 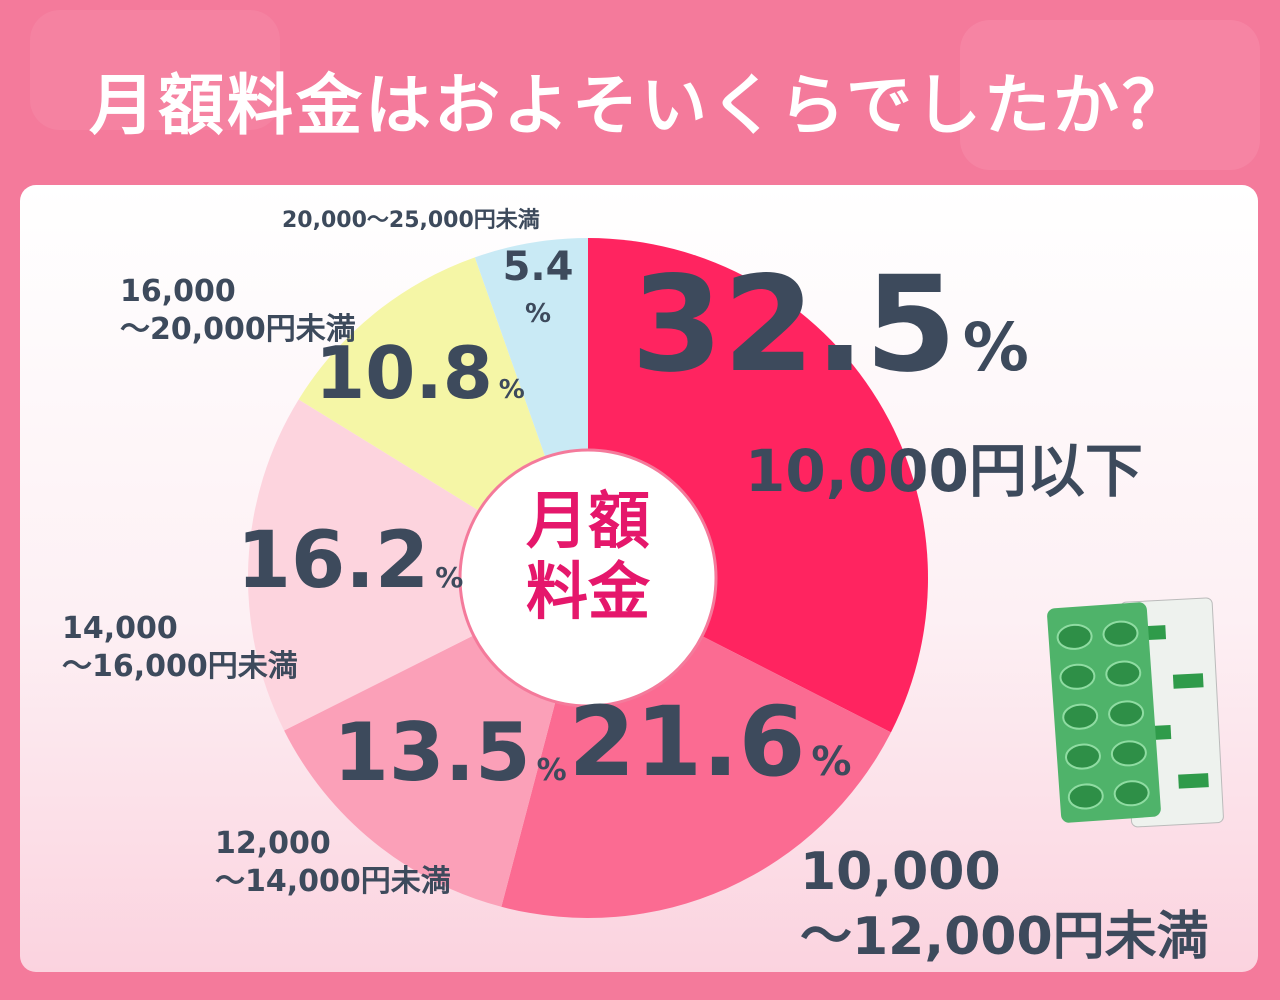 What do you see at coordinates (180, 647) in the screenshot?
I see `category-label: 14,000 〜16,000円未満` at bounding box center [180, 647].